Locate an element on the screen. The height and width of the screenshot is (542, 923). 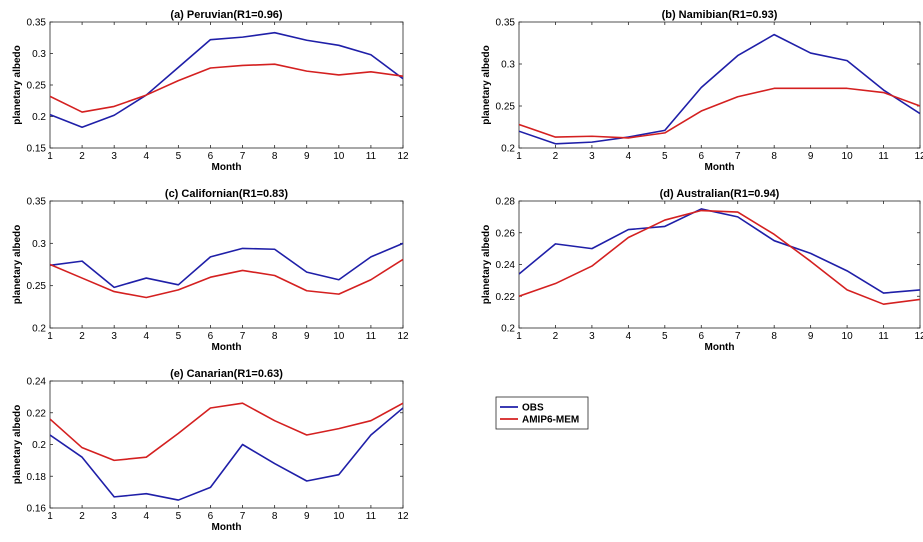
subplot-title: (a) Peruvian(R1=0.96) is located at coordinates (226, 15).